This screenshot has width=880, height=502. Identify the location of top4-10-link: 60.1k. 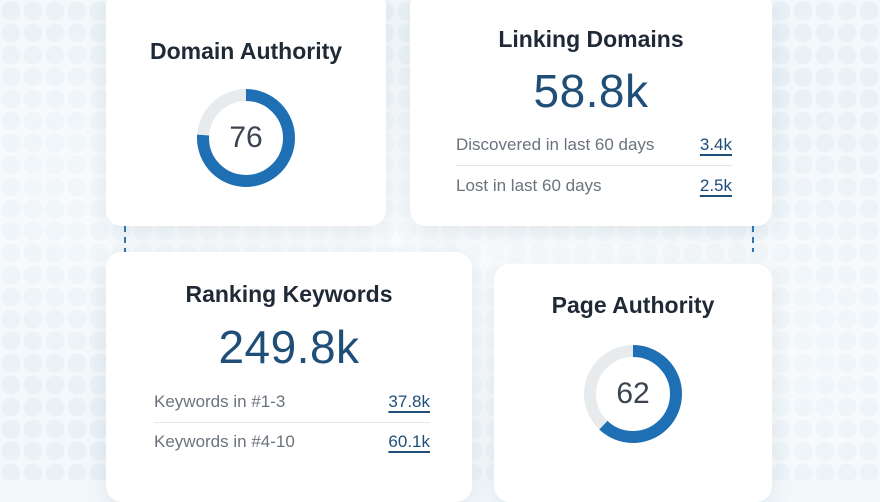
(409, 441).